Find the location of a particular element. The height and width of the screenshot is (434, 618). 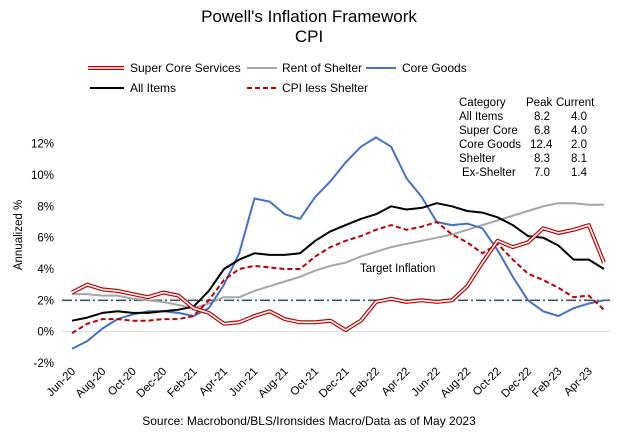

y-tick-label: 12% is located at coordinates (42, 145).